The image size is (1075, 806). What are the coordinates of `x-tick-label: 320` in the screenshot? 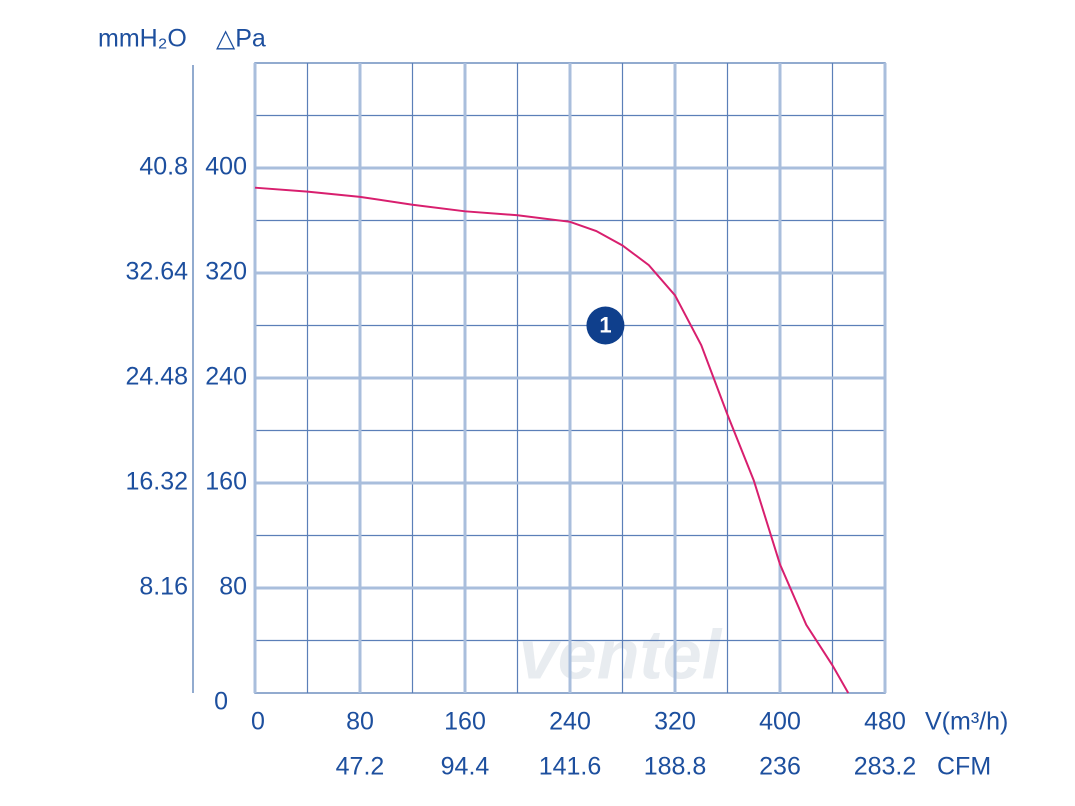 It's located at (675, 722).